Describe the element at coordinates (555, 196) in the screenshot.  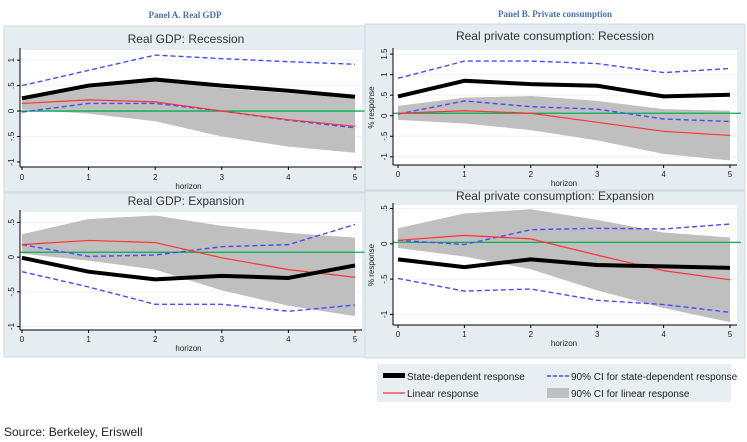
I see `chart-title: Real private consumption: Expansion` at that location.